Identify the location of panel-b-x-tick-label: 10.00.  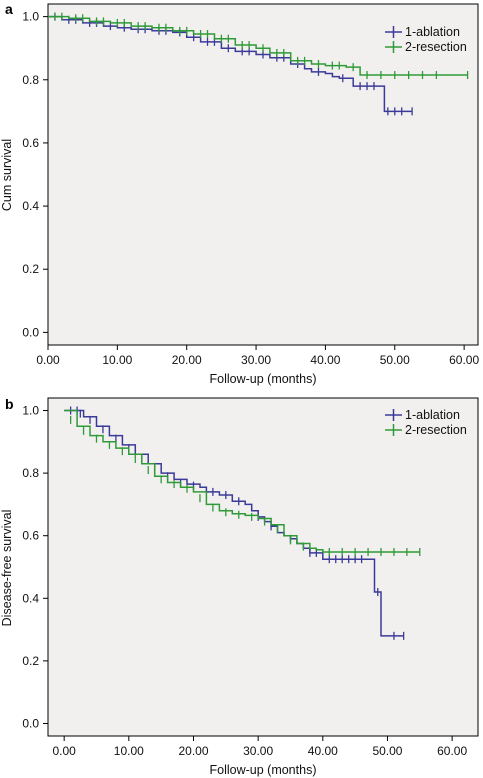
(129, 751).